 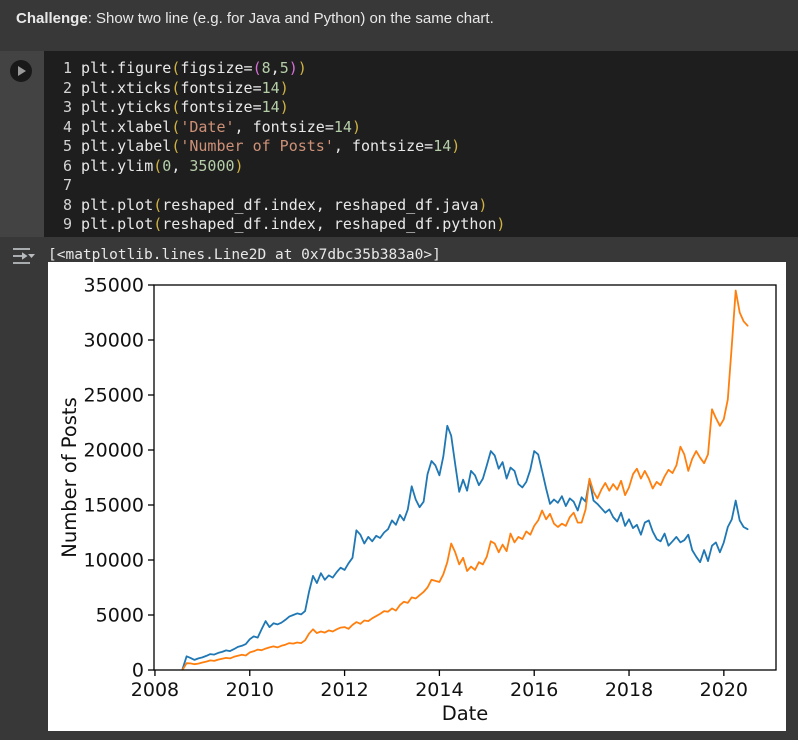 What do you see at coordinates (114, 561) in the screenshot?
I see `y-tick-label: 10000` at bounding box center [114, 561].